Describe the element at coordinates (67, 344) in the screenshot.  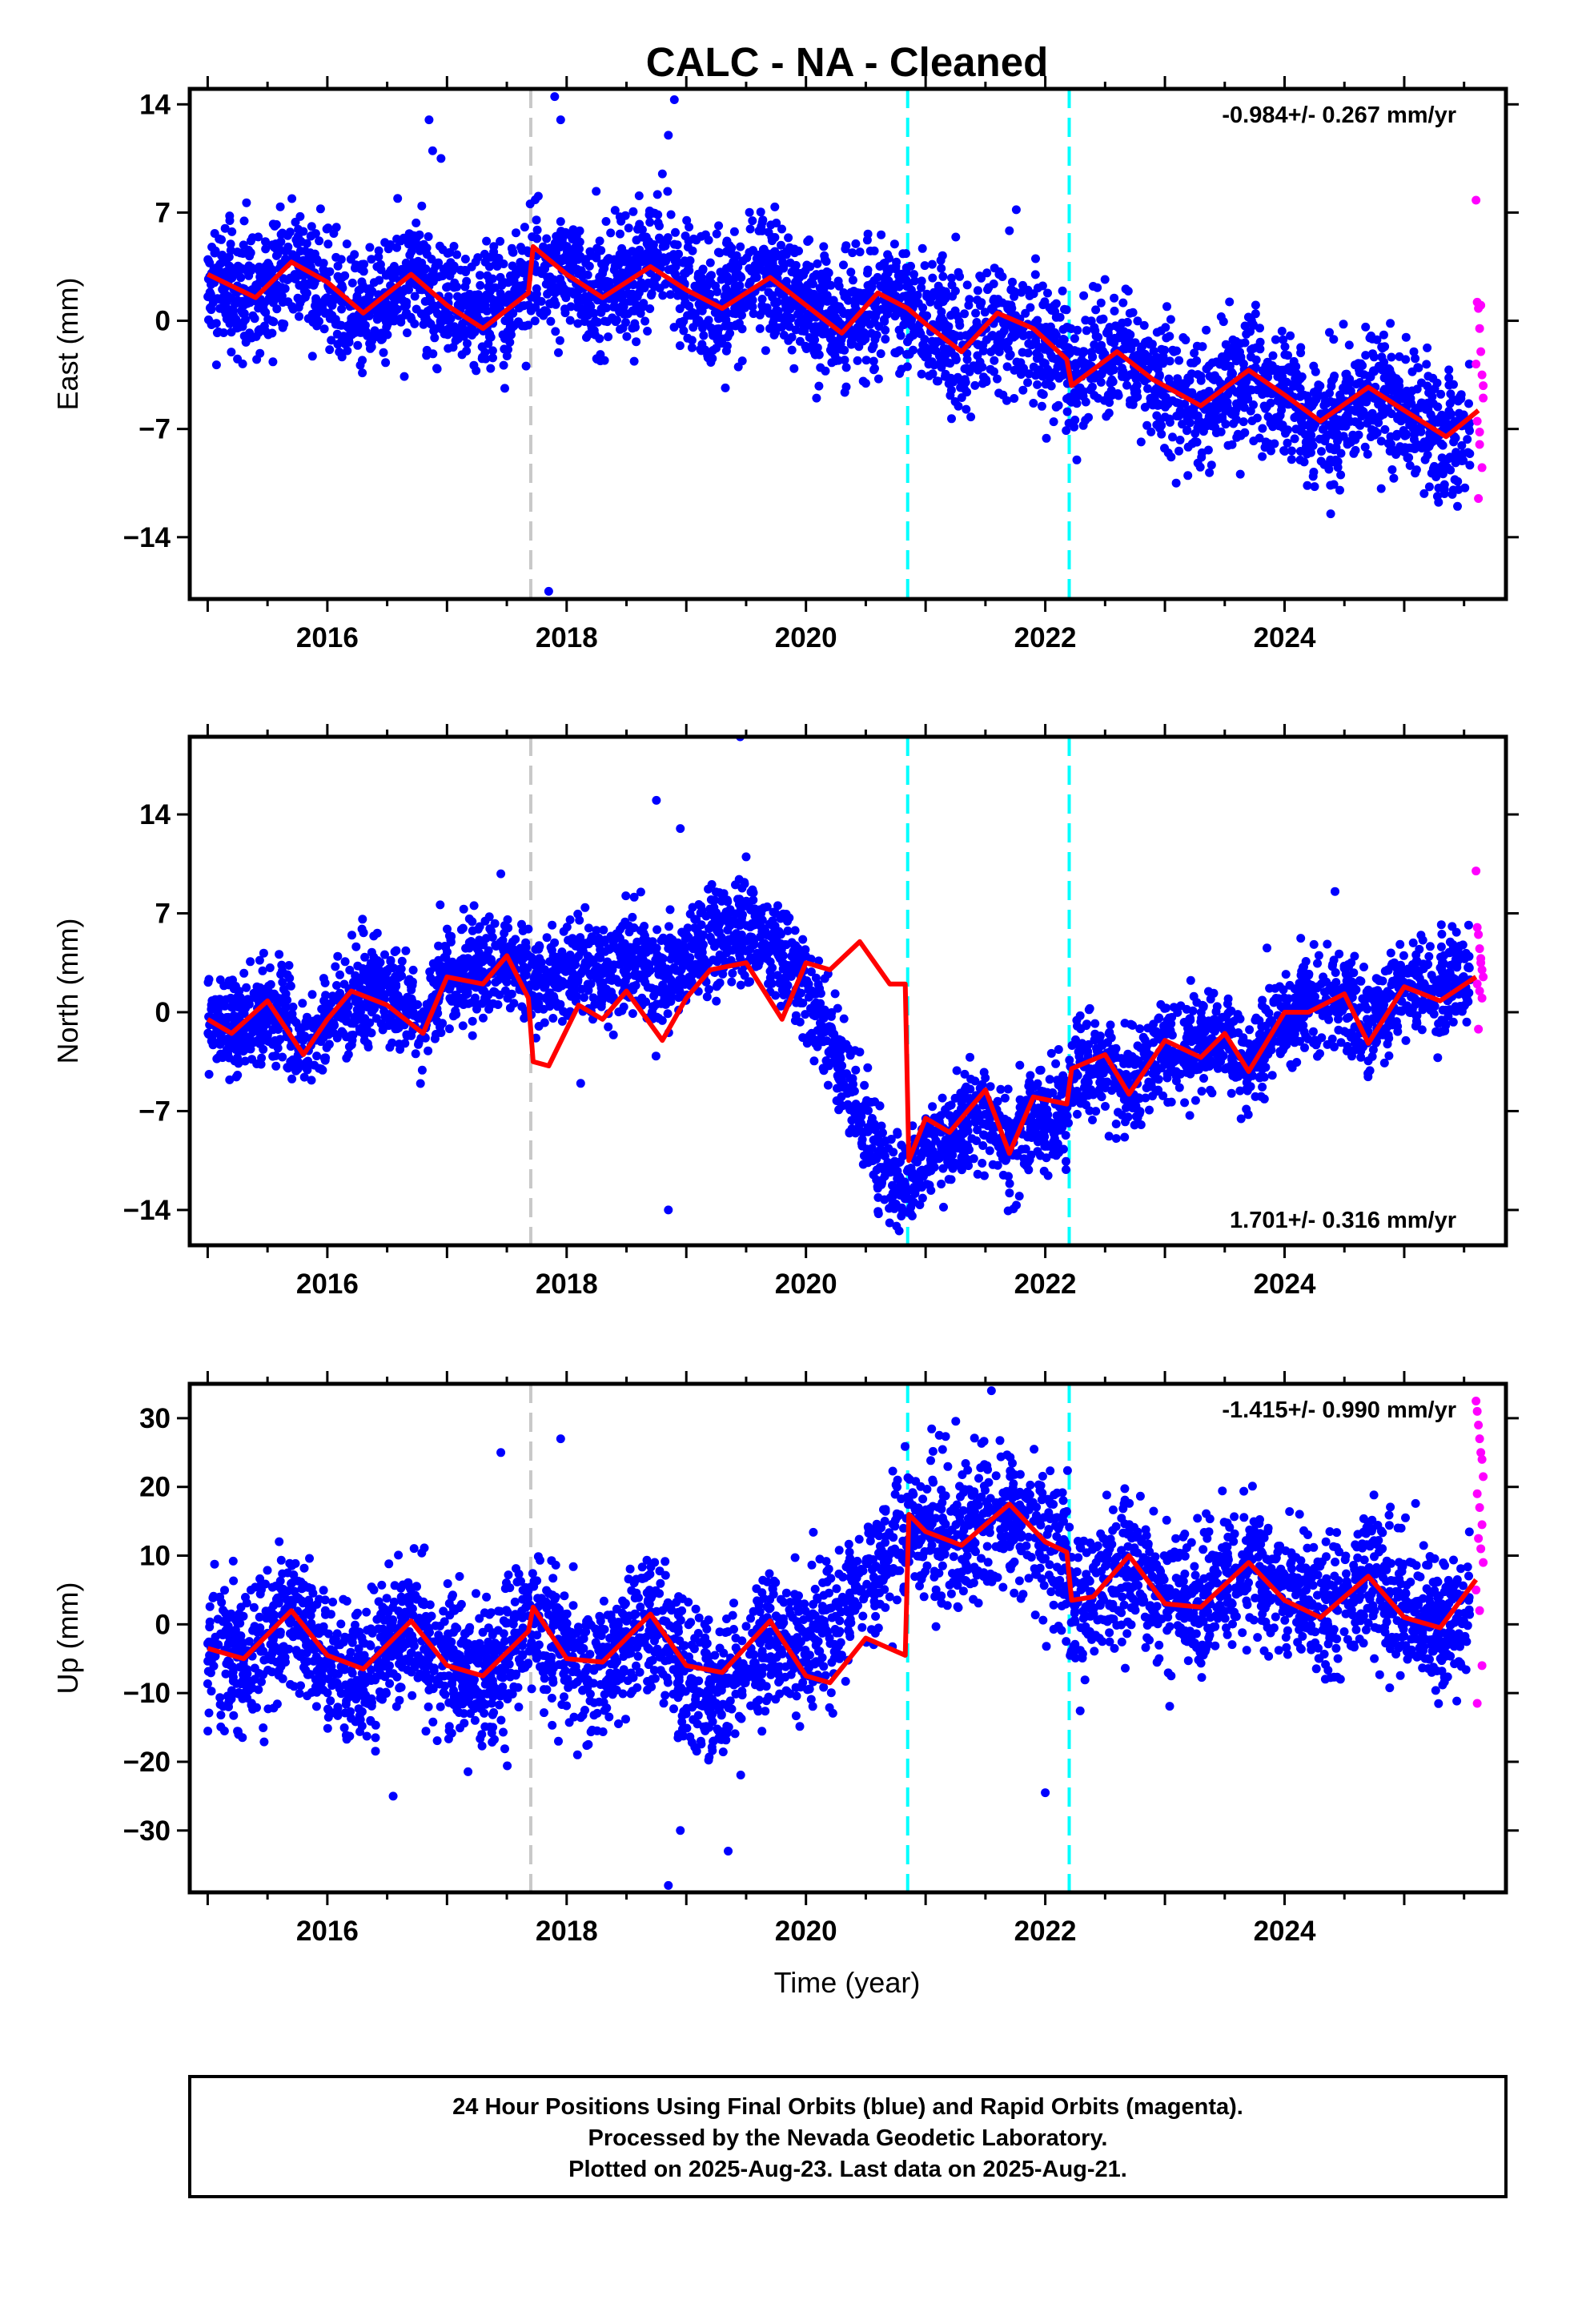
I see `east-y-axis-label: East (mm)` at that location.